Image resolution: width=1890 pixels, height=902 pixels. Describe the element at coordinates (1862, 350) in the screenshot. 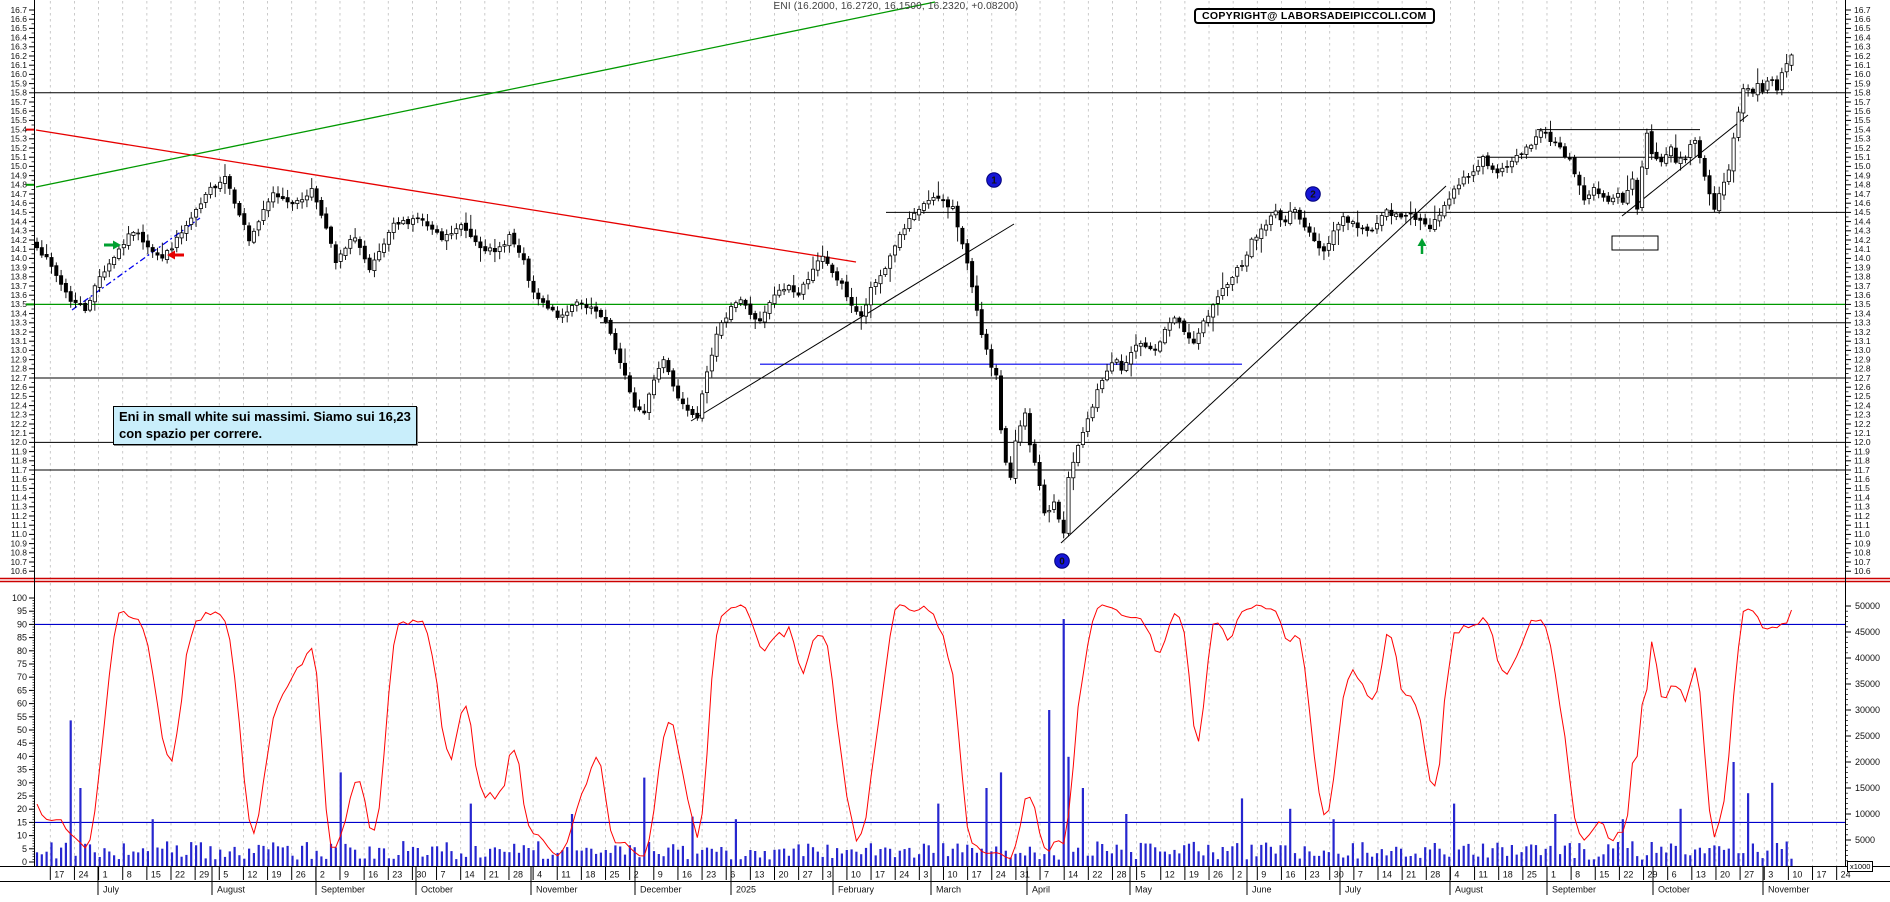

I see `svg-text: 13.0` at that location.